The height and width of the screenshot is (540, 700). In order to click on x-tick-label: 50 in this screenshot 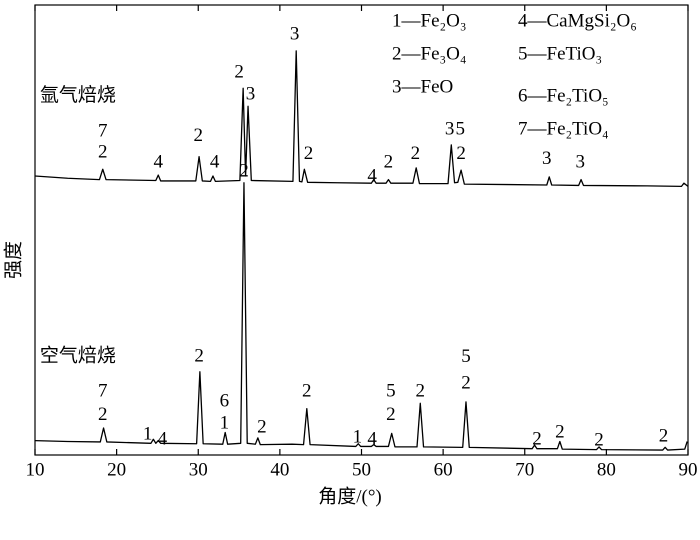, I will do `click(361, 469)`.